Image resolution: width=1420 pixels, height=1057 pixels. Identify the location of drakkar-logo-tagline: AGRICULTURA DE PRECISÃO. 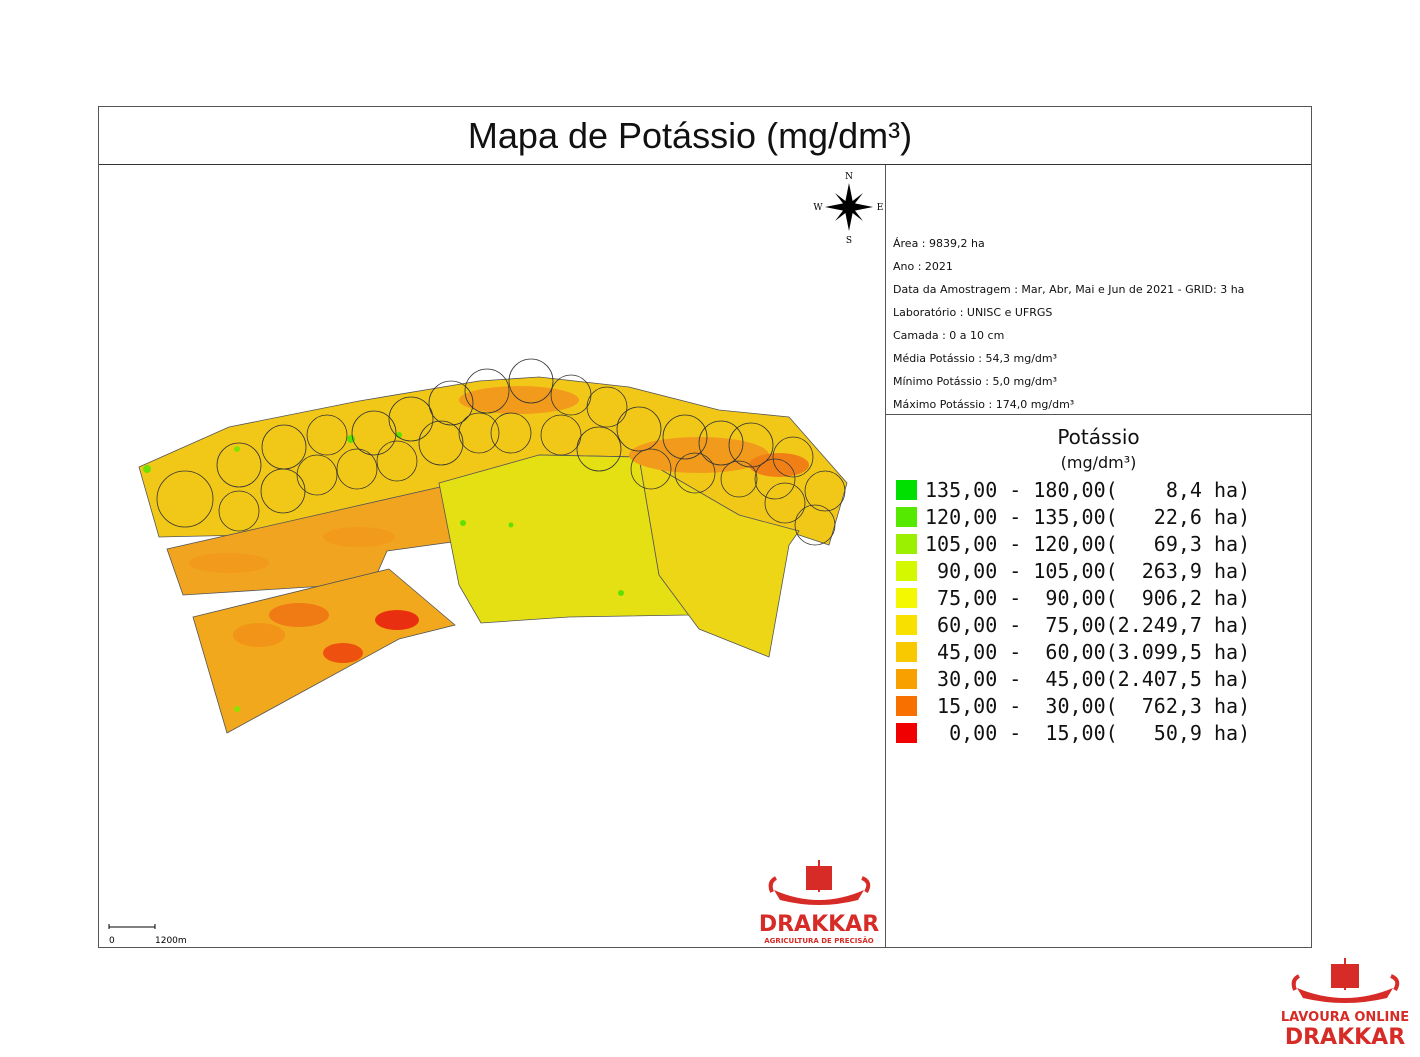
(819, 941).